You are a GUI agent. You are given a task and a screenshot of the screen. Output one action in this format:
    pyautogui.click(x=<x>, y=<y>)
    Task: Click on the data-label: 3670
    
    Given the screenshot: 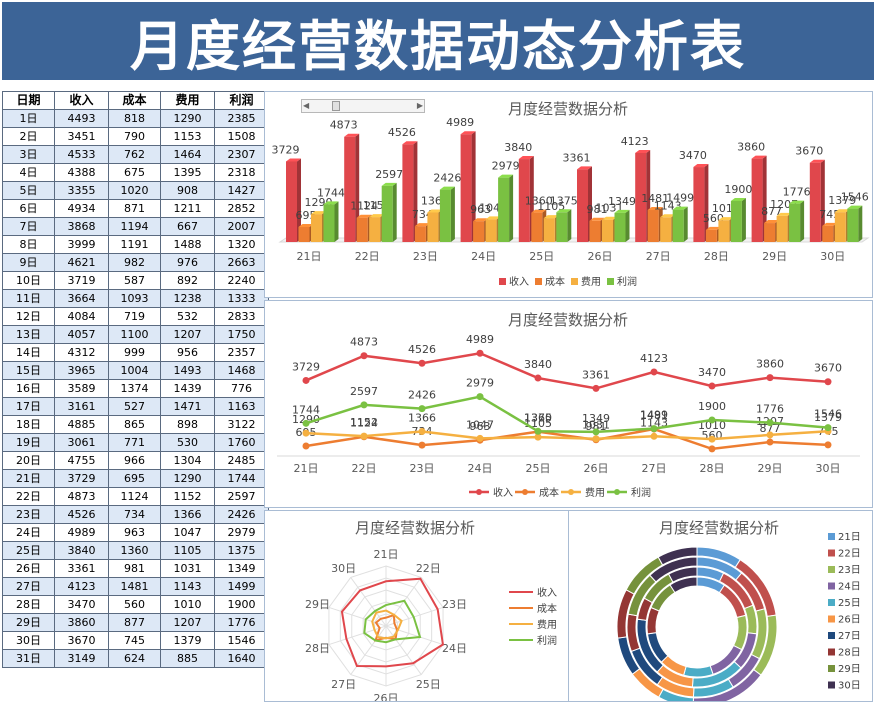 What is the action you would take?
    pyautogui.click(x=828, y=368)
    